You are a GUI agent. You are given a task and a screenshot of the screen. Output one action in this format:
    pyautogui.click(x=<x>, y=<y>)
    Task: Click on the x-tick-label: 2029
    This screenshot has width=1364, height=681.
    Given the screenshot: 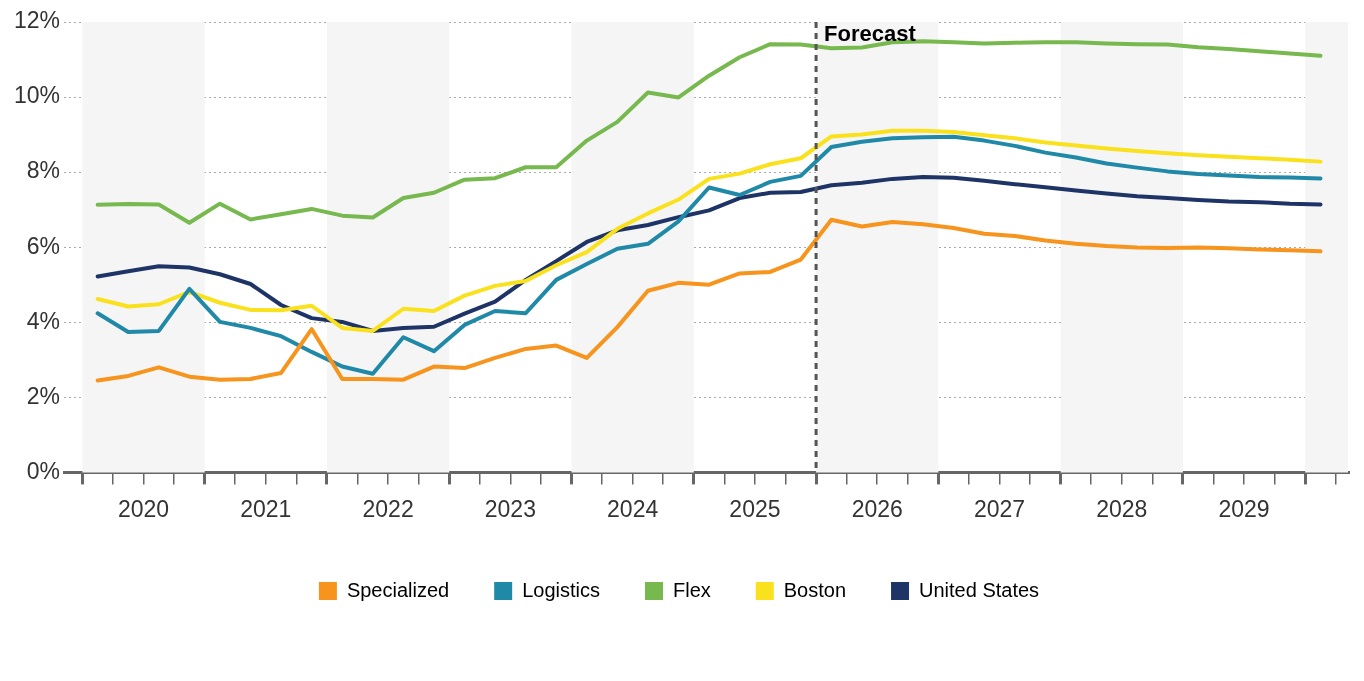 What is the action you would take?
    pyautogui.click(x=1244, y=508)
    